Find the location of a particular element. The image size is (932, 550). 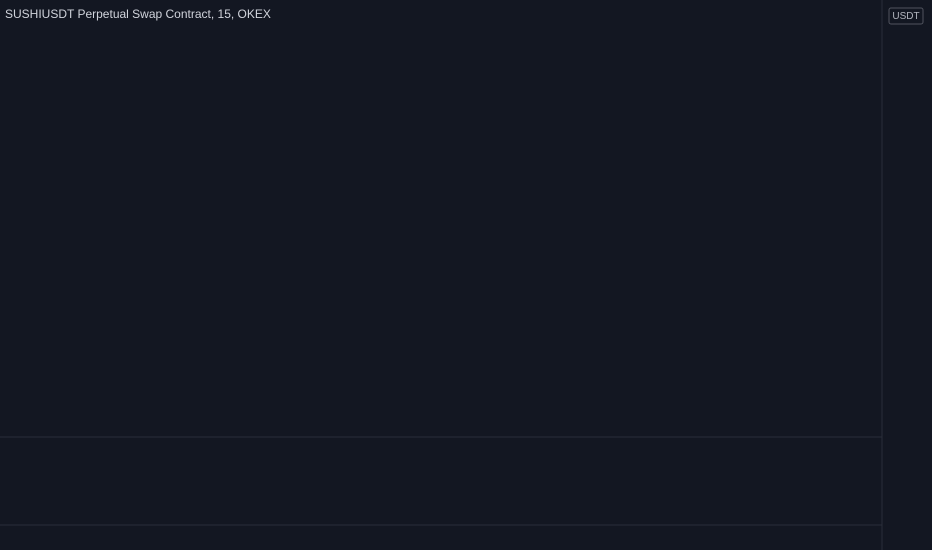

currency-box is located at coordinates (906, 16).